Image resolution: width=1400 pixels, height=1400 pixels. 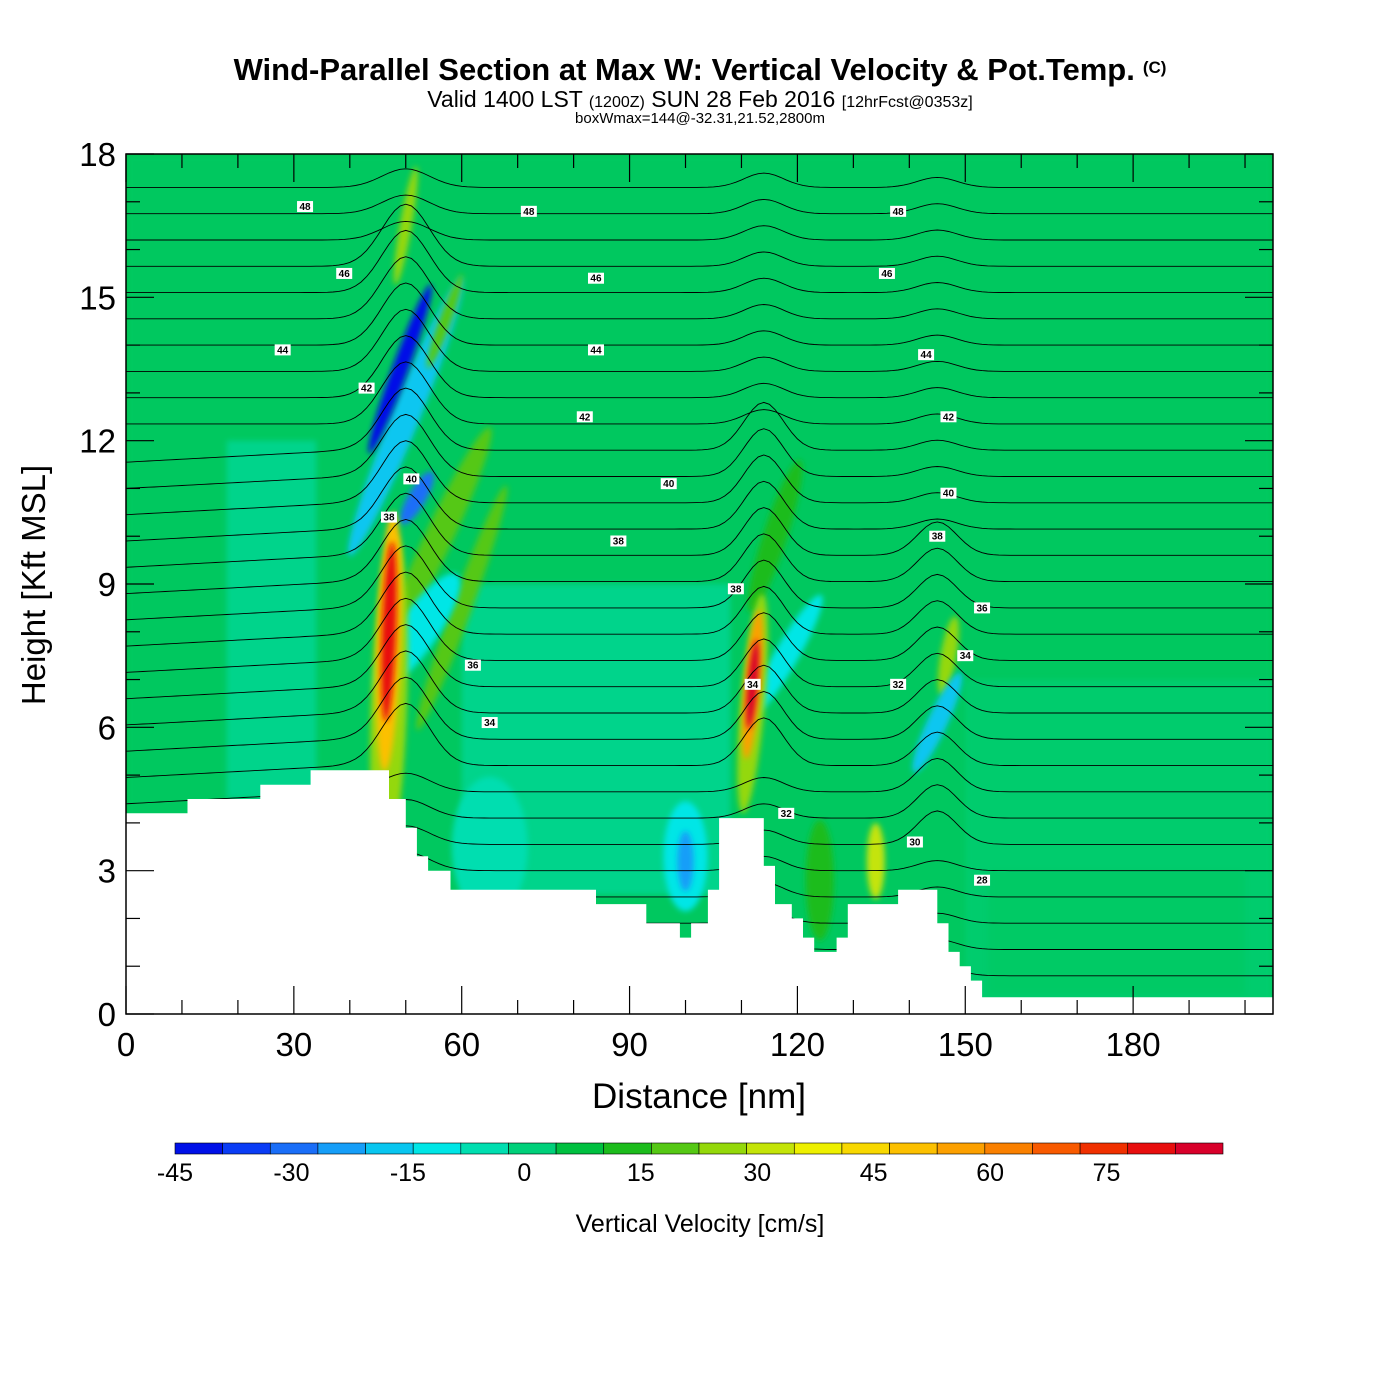 What do you see at coordinates (699, 892) in the screenshot?
I see `terrain-mask` at bounding box center [699, 892].